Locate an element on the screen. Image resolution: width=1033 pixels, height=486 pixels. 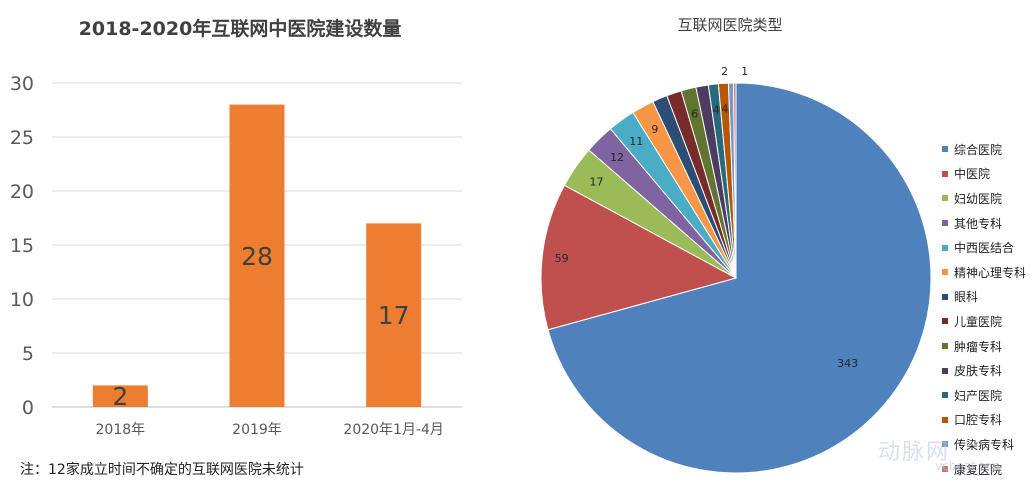
y-tick-label: 20 is located at coordinates (22, 192).